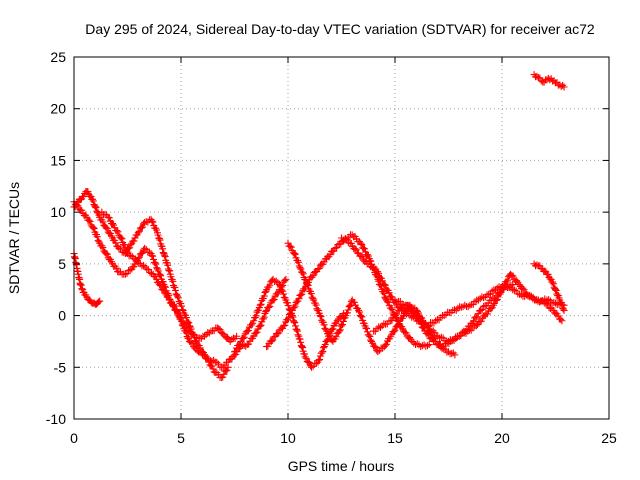 The width and height of the screenshot is (640, 480). I want to click on x-tick-label: 20, so click(502, 438).